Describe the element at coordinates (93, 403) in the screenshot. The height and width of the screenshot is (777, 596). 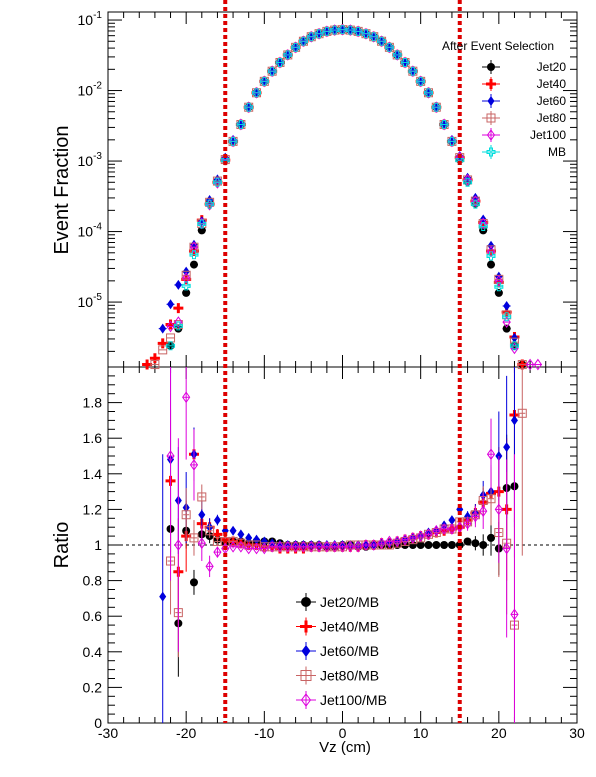
I see `y-tick-label: 1.8` at that location.